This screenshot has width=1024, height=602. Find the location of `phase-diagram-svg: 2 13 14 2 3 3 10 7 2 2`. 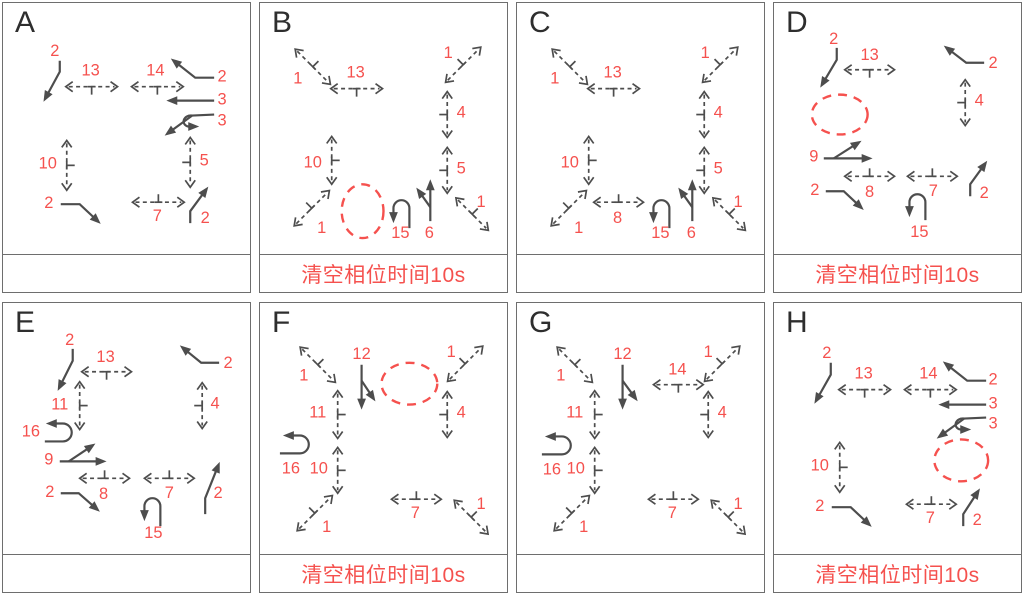

phase-diagram-svg: 2 13 14 2 3 3 10 7 2 2 is located at coordinates (904, 436).